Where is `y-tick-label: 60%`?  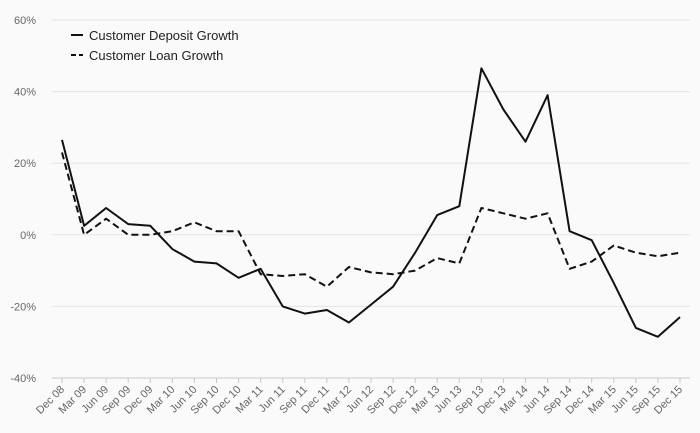
y-tick-label: 60% is located at coordinates (25, 21).